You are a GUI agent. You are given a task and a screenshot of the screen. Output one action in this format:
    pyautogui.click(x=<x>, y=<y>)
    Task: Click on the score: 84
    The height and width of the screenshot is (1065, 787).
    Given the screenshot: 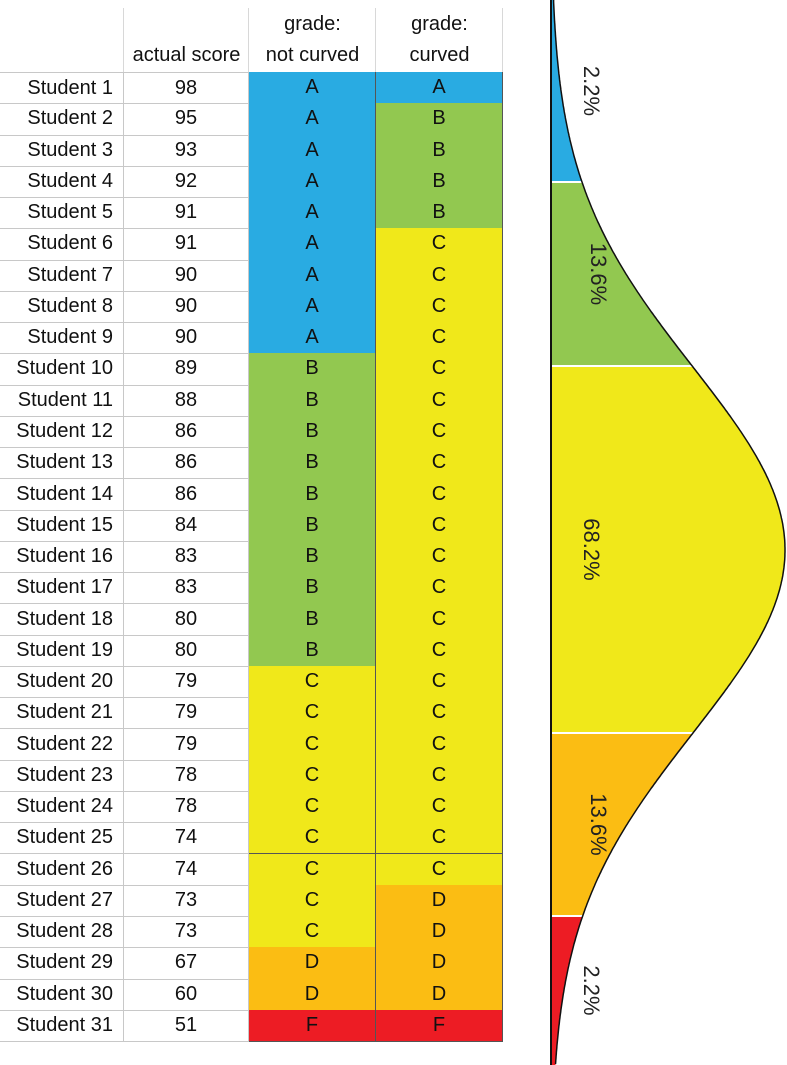 What is the action you would take?
    pyautogui.click(x=186, y=525)
    